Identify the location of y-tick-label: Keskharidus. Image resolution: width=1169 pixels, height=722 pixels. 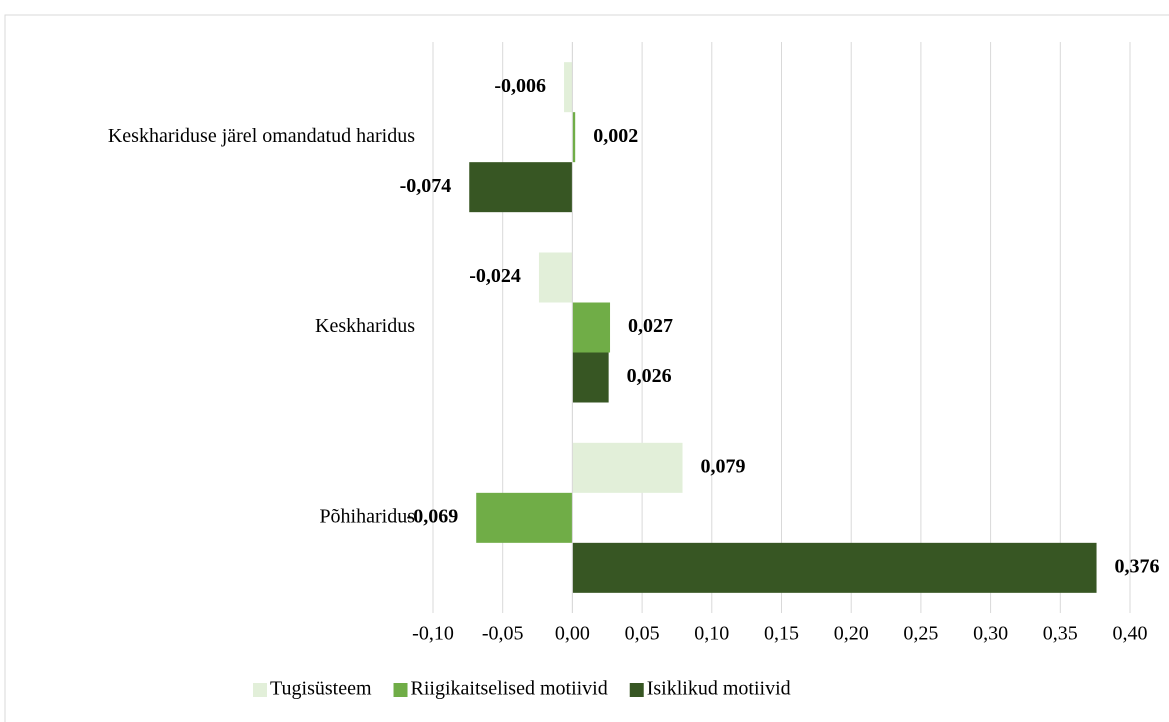
(365, 326).